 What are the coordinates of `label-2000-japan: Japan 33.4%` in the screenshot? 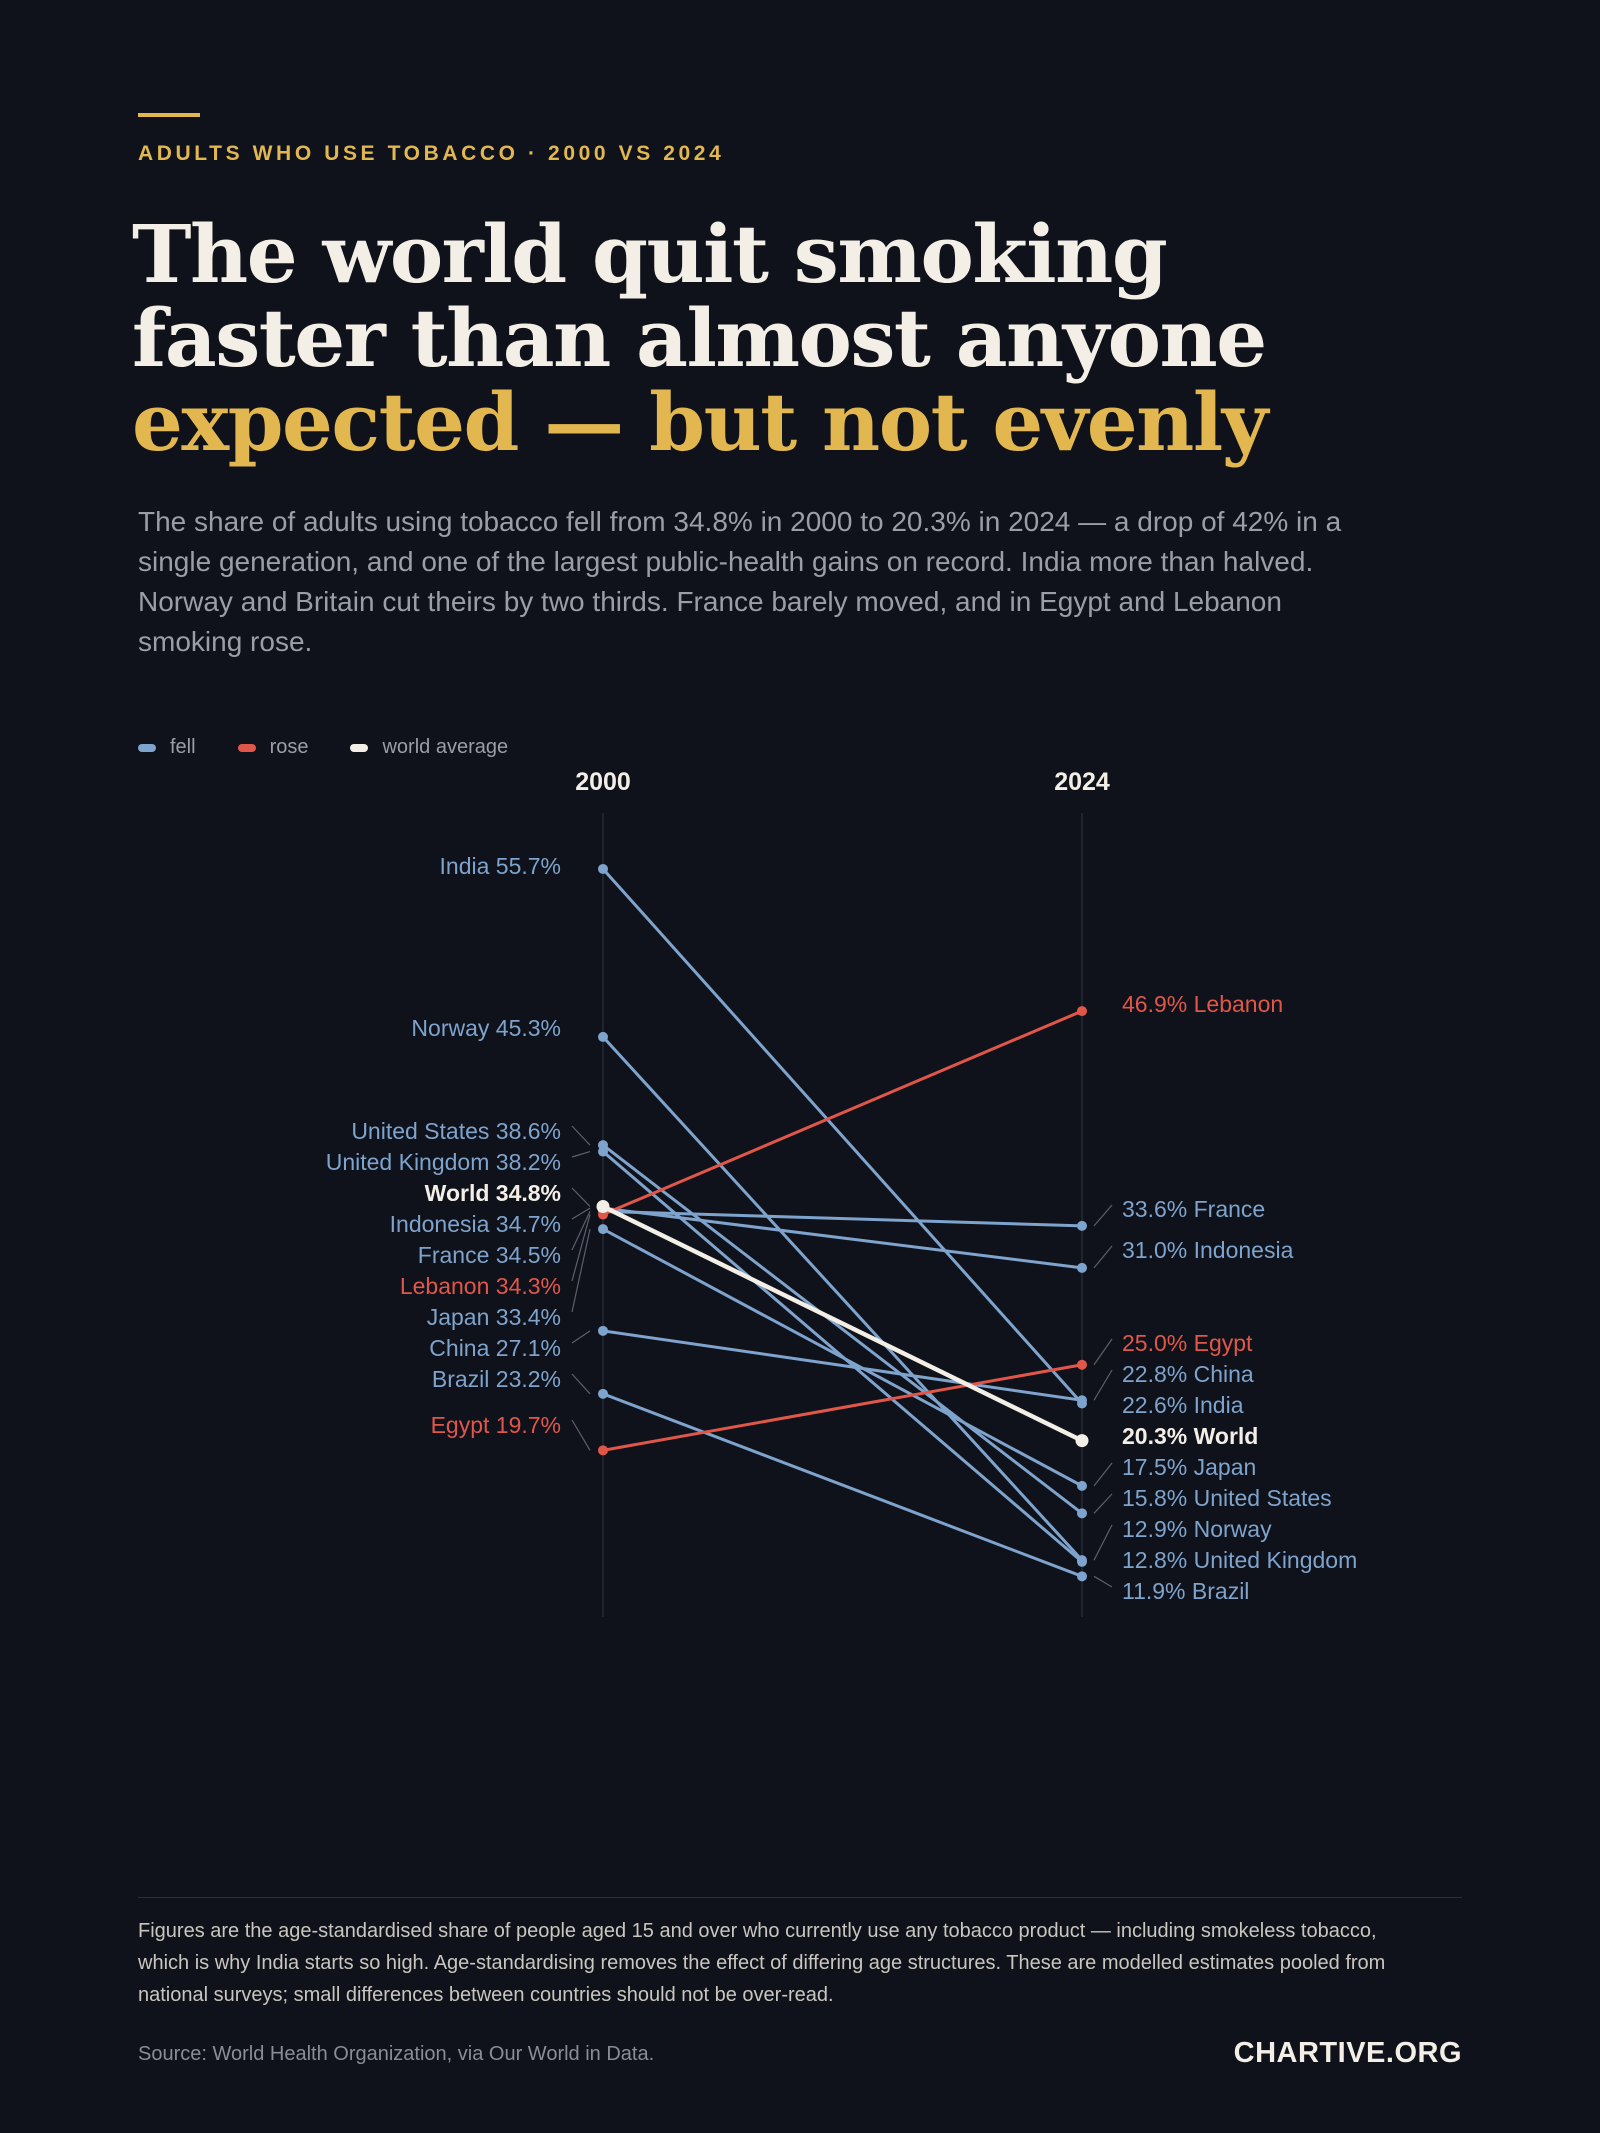 It's located at (494, 1317).